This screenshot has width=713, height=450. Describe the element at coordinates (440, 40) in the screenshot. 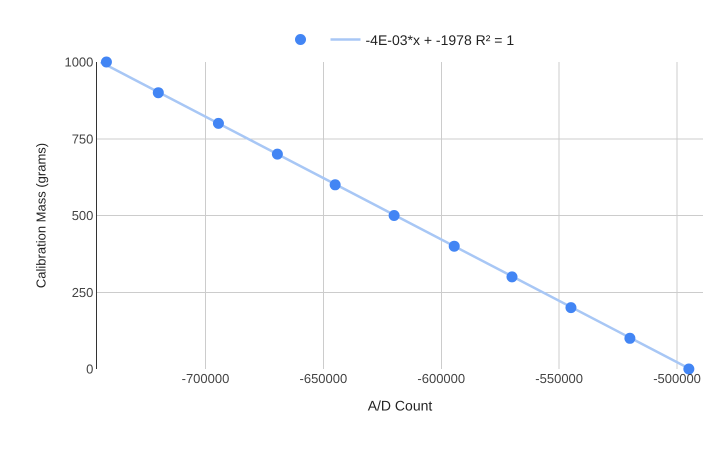

I see `legend-label: -4E-03*x + -1978 R² = 1` at that location.